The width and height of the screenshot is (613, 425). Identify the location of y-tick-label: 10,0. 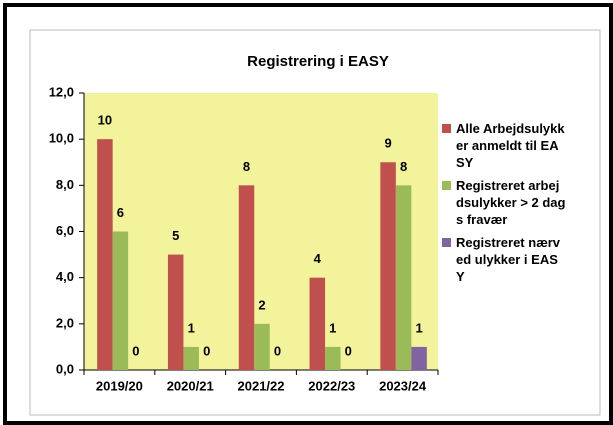
(61, 138).